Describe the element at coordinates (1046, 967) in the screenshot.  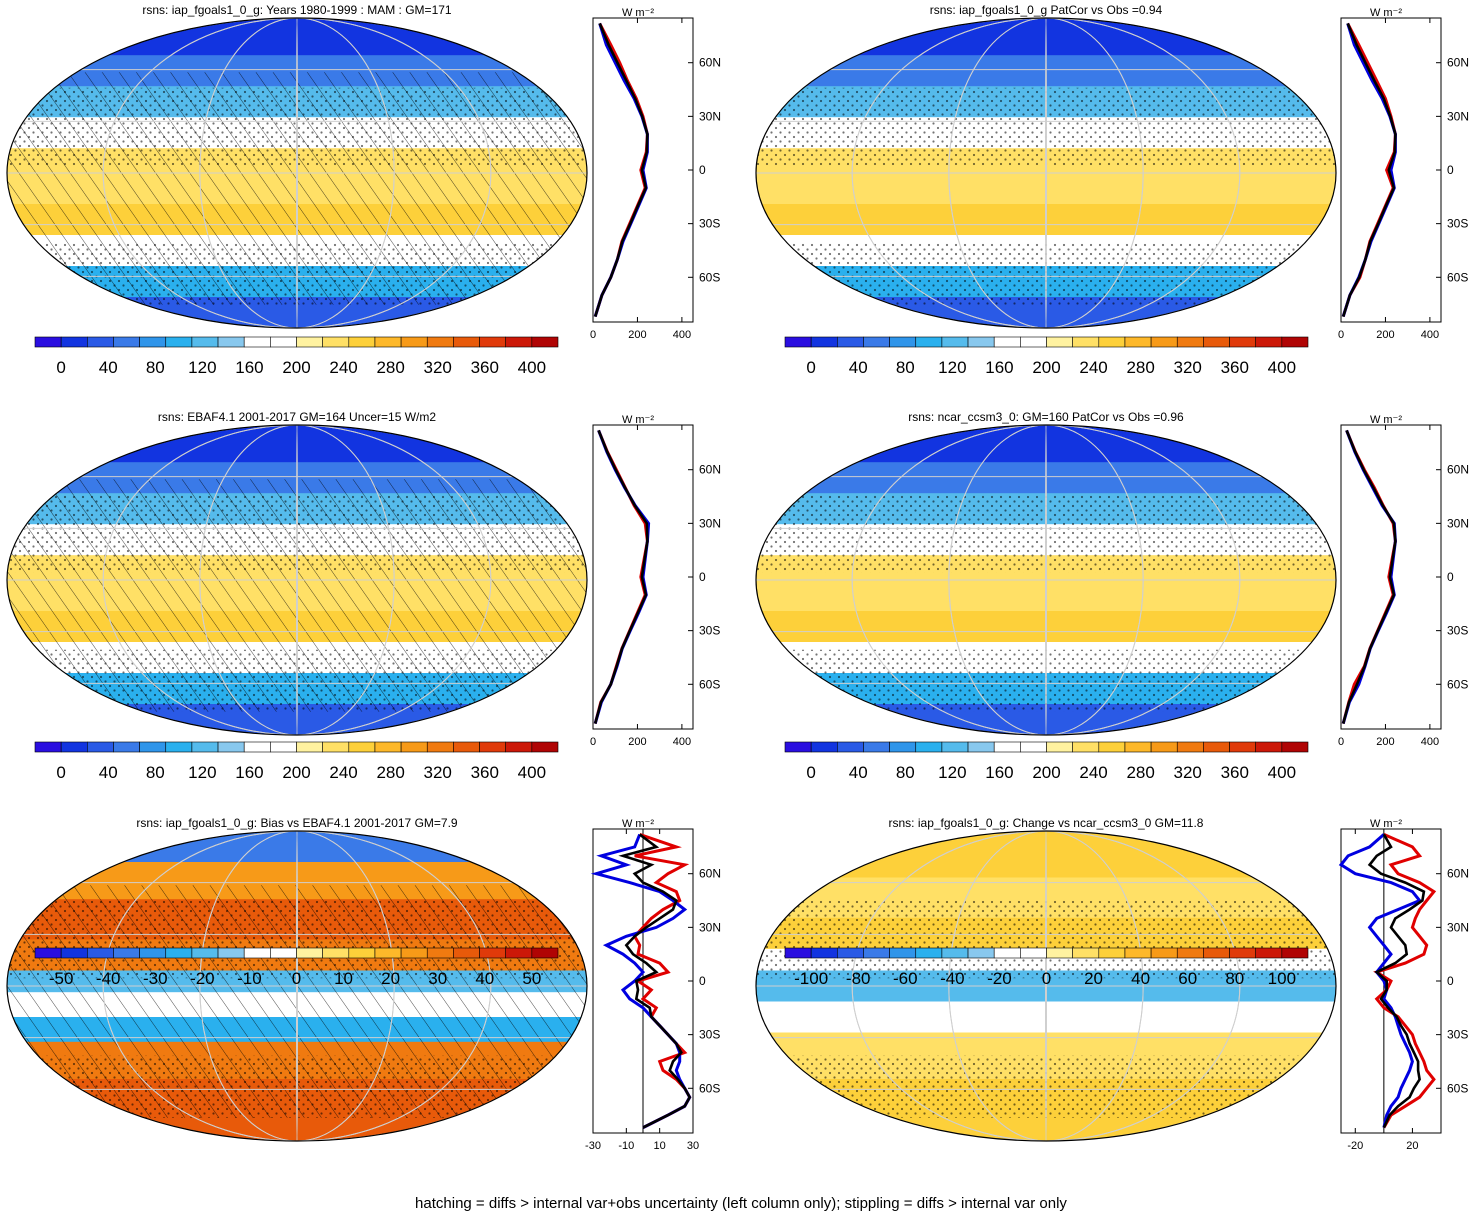
I see `colorbar: -100 -80 -60 -40 -20 0 20 40 60 80 100` at that location.